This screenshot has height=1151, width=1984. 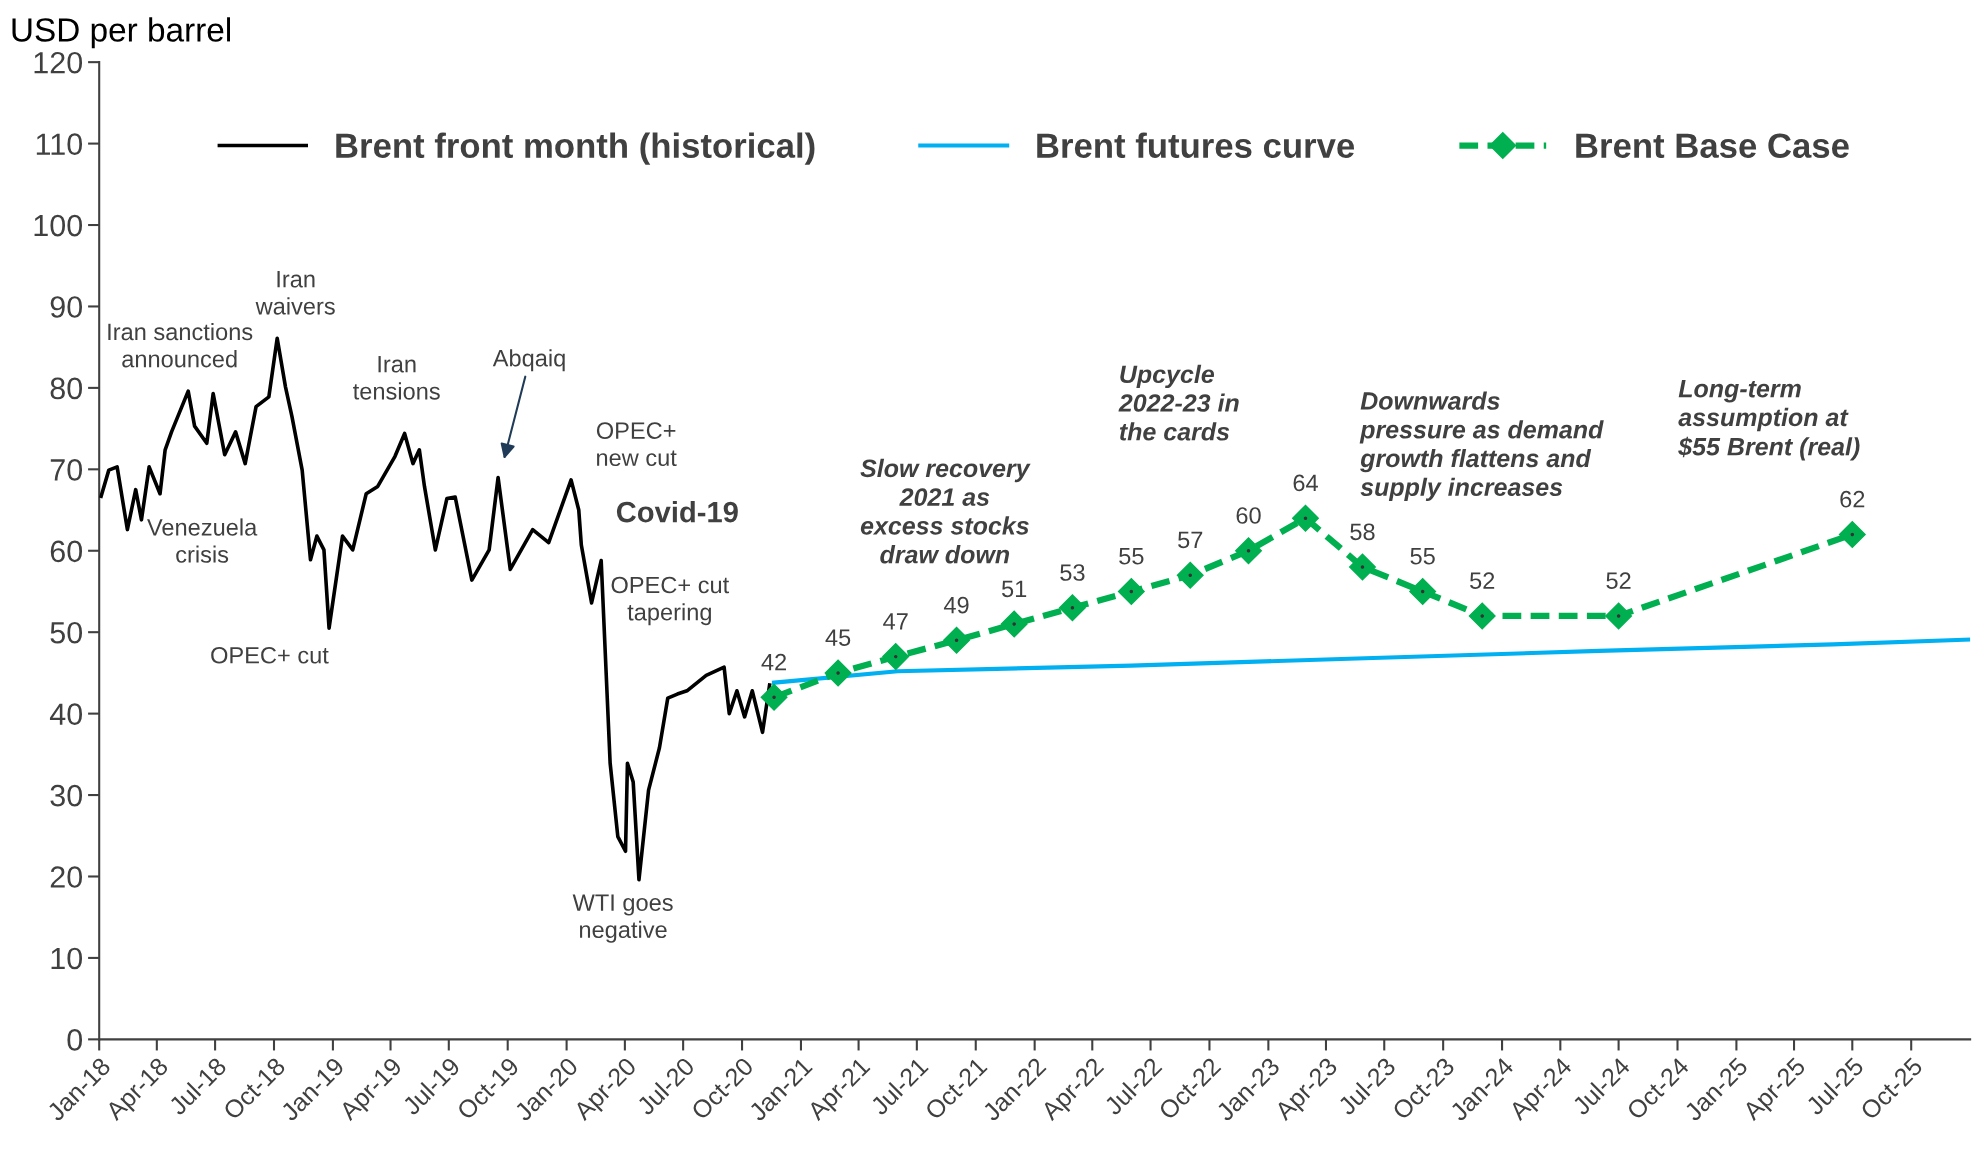 What do you see at coordinates (396, 378) in the screenshot?
I see `annotation: Iran tensions` at bounding box center [396, 378].